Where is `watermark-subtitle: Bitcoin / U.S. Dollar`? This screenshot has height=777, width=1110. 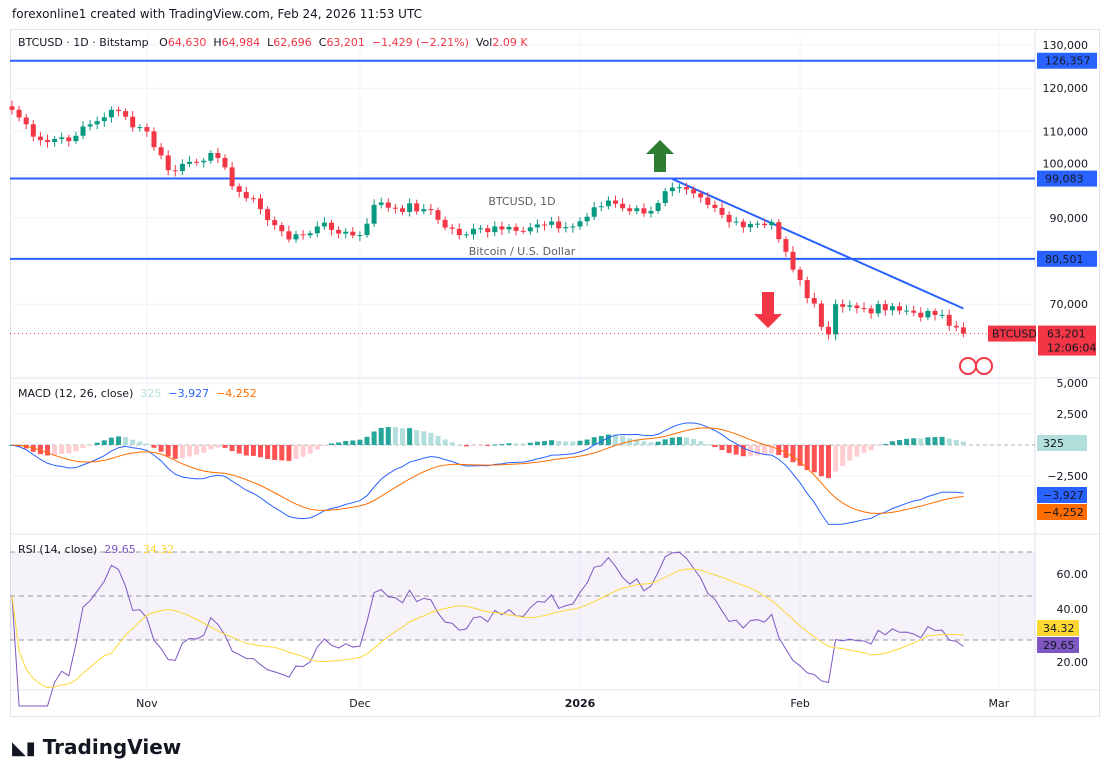
watermark-subtitle: Bitcoin / U.S. Dollar is located at coordinates (522, 251).